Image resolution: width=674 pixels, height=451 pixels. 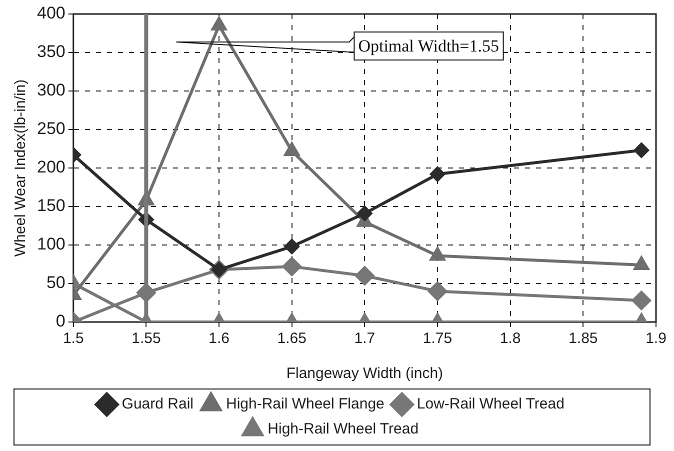 I want to click on y-tick-label: 100, so click(x=51, y=244).